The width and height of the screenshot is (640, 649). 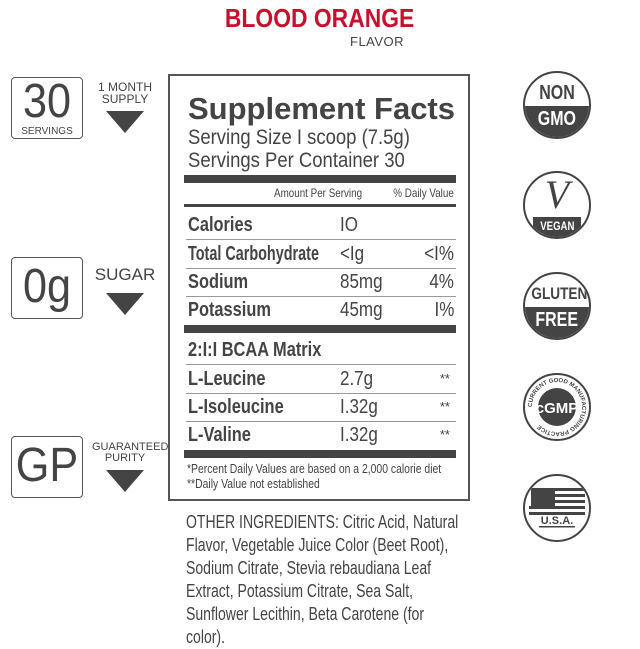 I want to click on footnote-not-established: **Daily Value not established, so click(x=253, y=483).